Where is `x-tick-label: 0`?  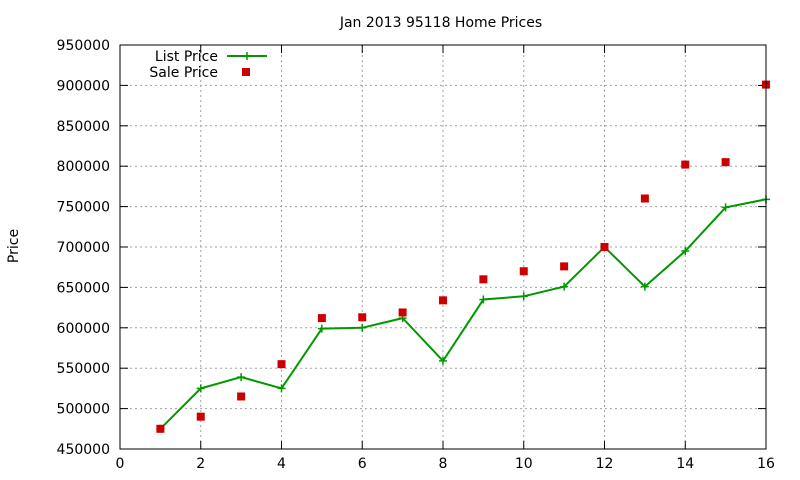 x-tick-label: 0 is located at coordinates (120, 464).